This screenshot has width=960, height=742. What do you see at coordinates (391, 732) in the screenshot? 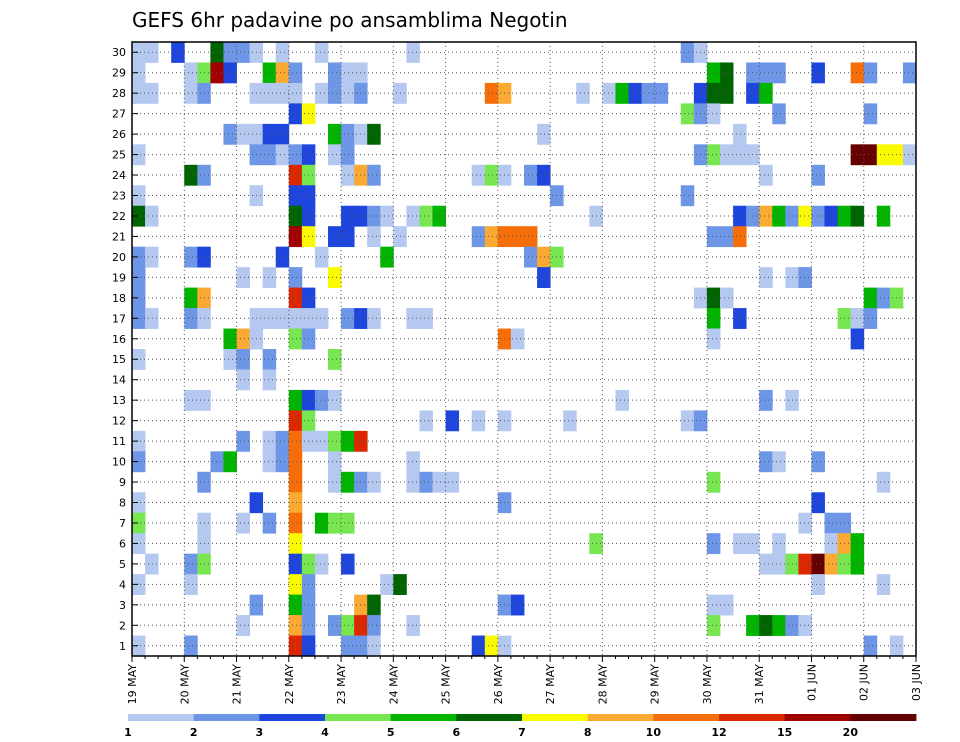
I see `colorbar-label: 5` at bounding box center [391, 732].